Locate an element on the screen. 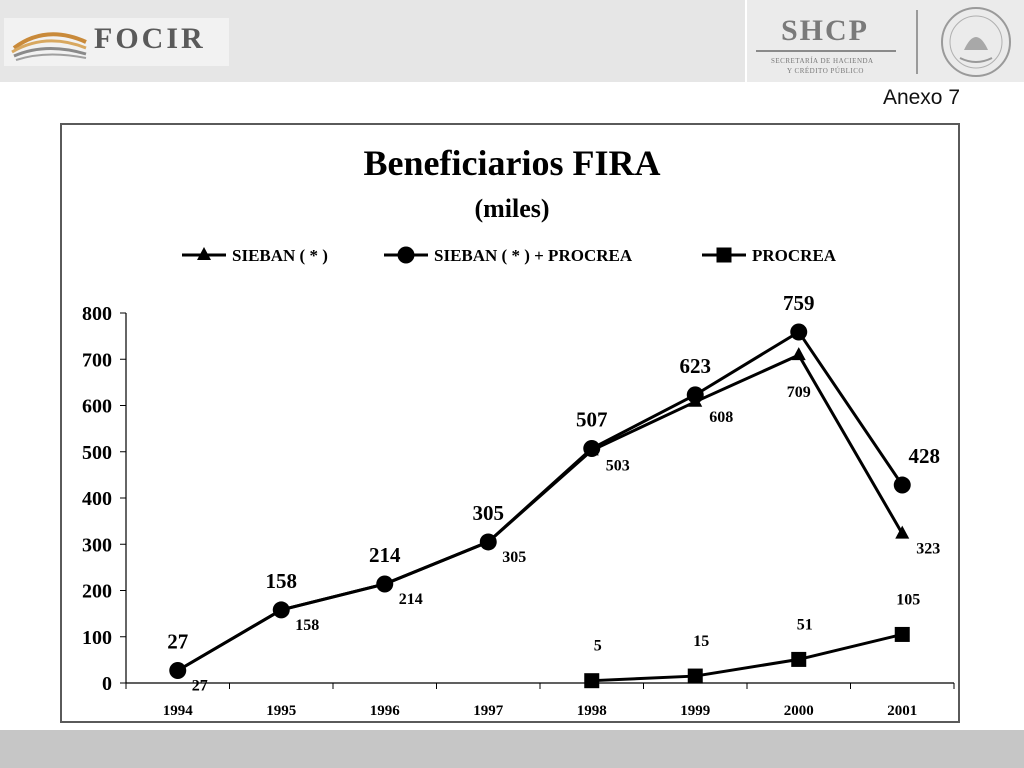 This screenshot has height=768, width=1024. data-label-procrea: 5 is located at coordinates (598, 646).